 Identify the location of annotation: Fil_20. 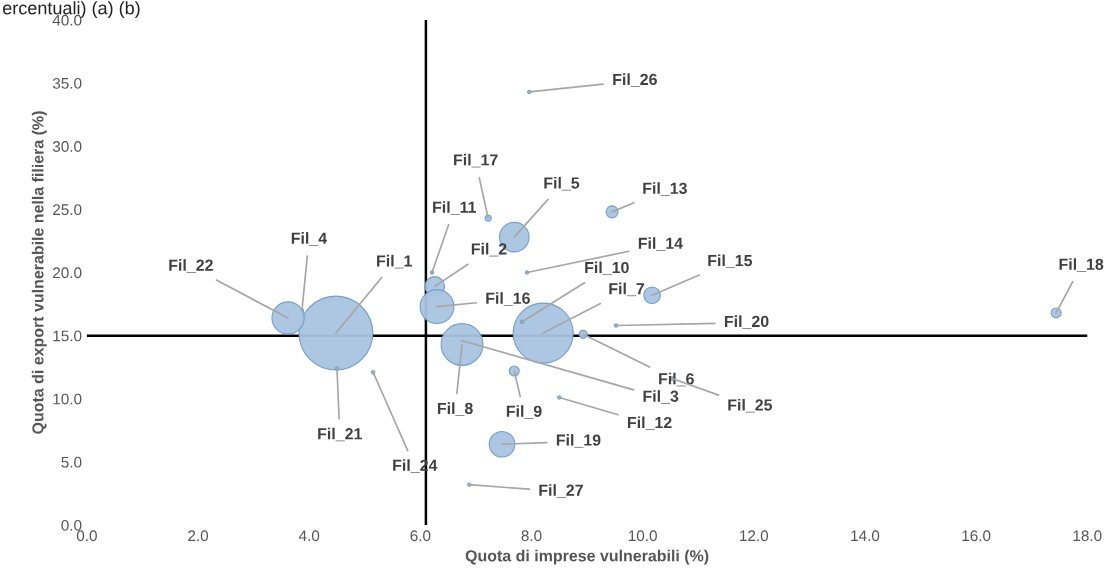
(746, 322).